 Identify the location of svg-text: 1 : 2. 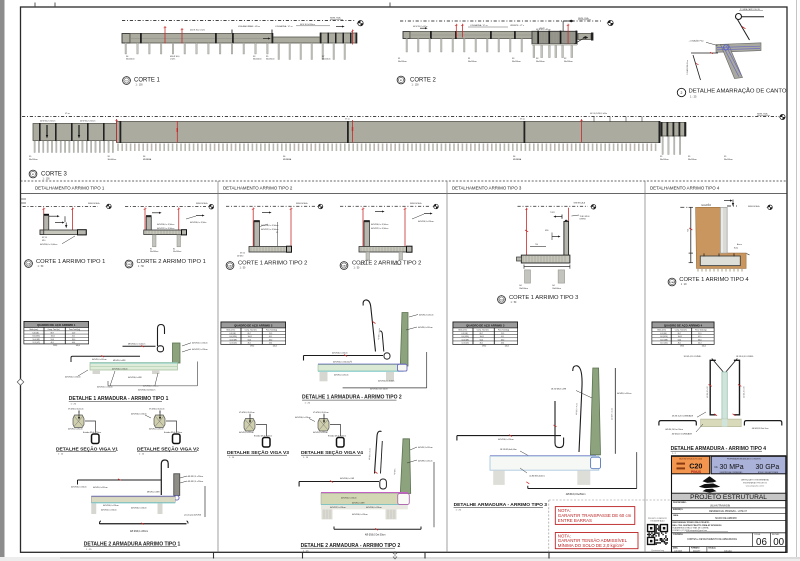
(674, 454).